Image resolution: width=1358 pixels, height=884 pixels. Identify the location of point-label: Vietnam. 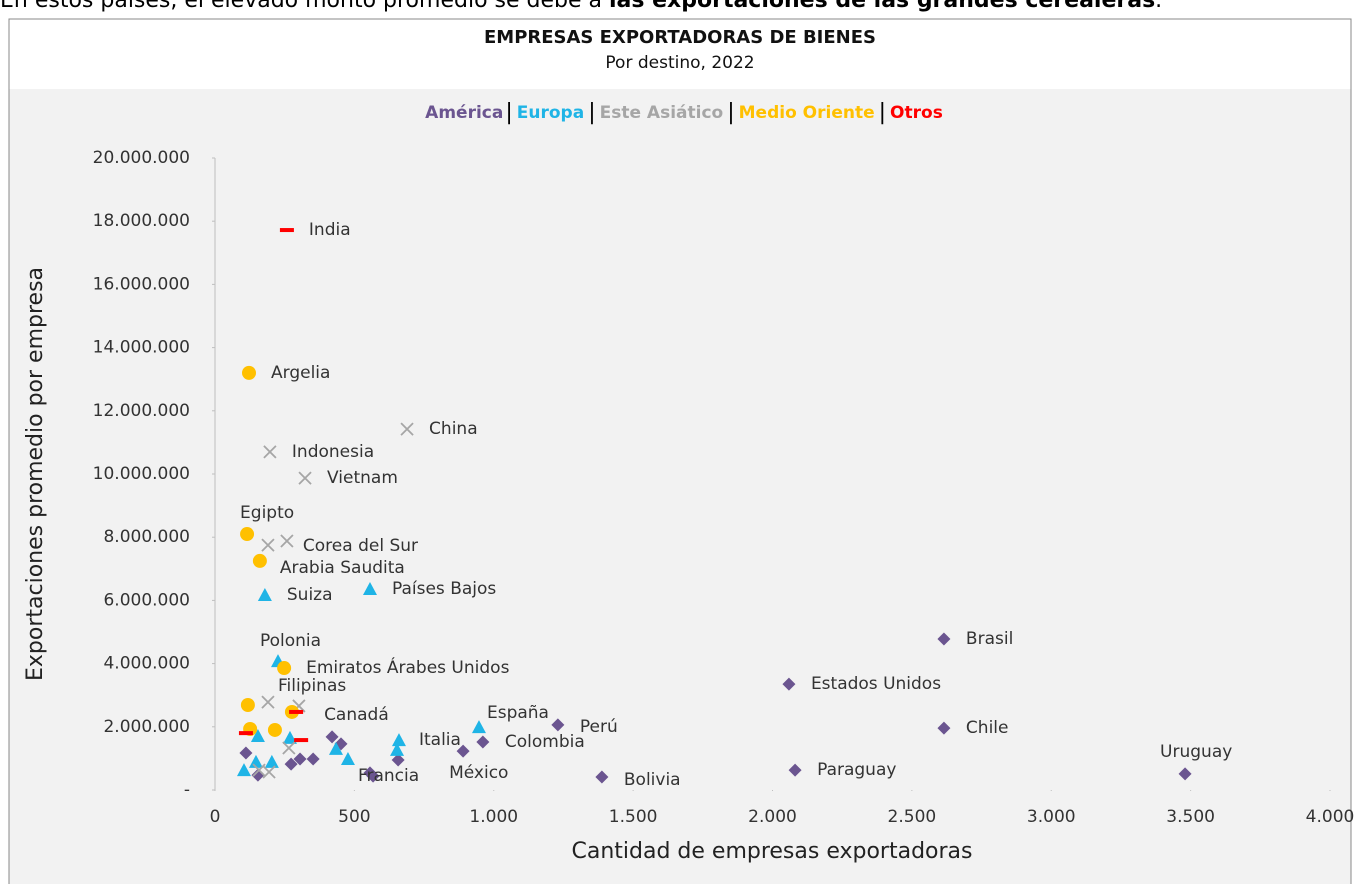
(362, 478).